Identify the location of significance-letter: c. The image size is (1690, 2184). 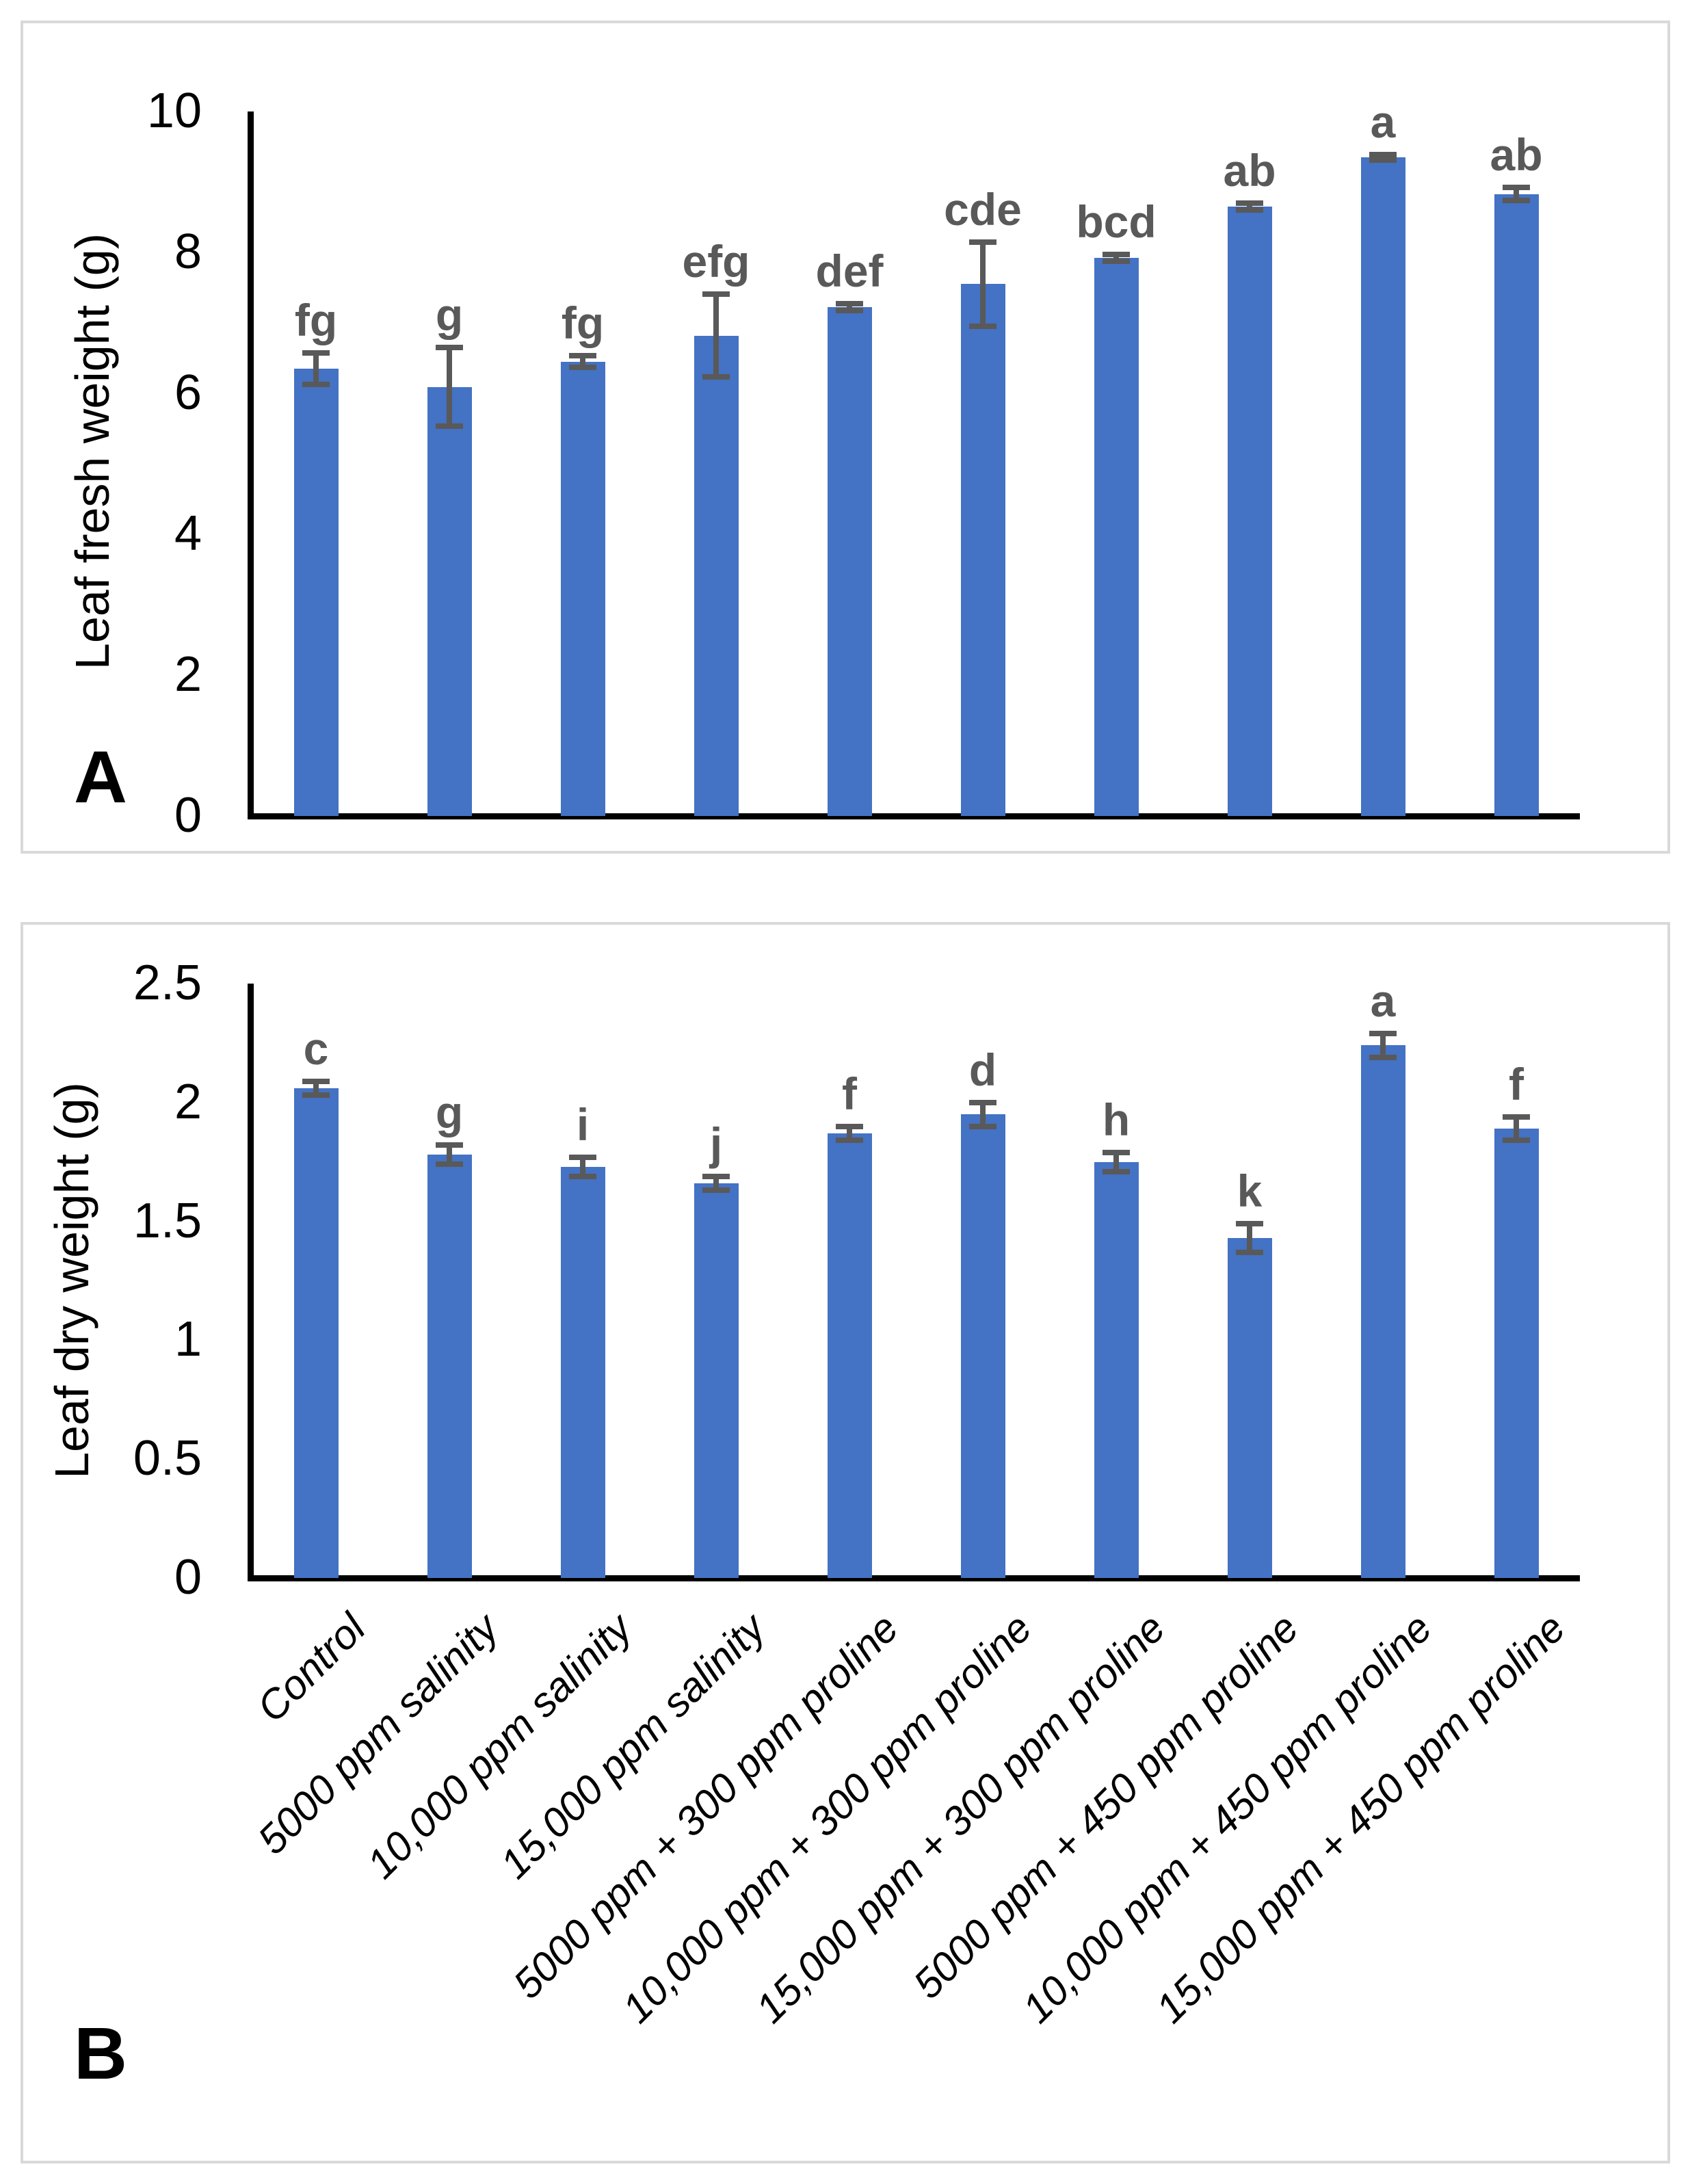
(316, 1048).